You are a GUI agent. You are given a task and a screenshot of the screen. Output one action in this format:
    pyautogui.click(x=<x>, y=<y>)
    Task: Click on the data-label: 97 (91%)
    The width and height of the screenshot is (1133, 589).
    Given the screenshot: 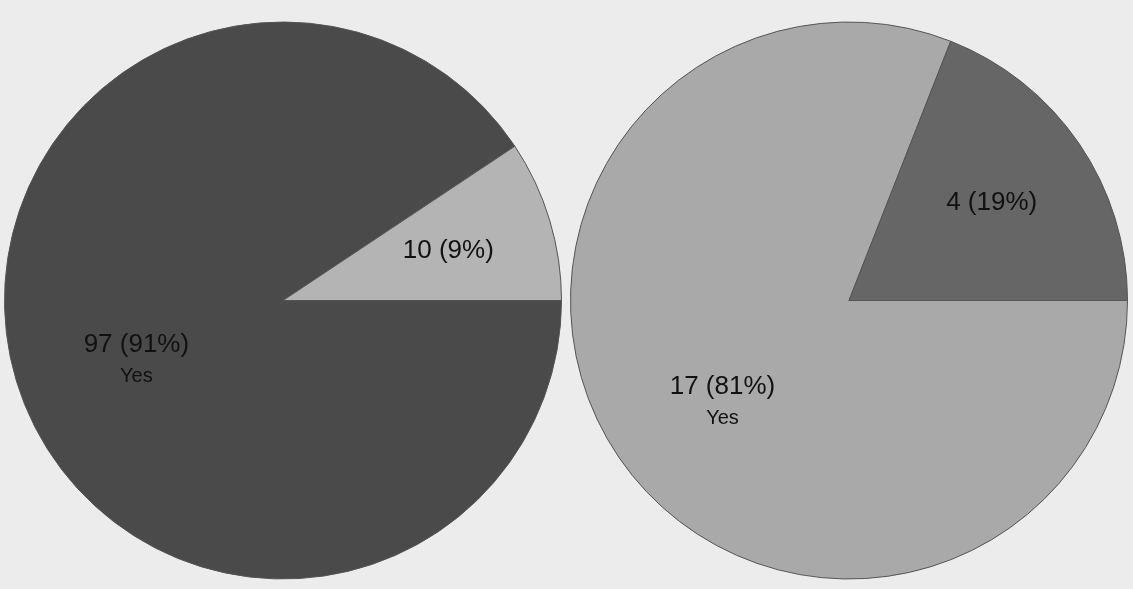 What is the action you would take?
    pyautogui.click(x=136, y=343)
    